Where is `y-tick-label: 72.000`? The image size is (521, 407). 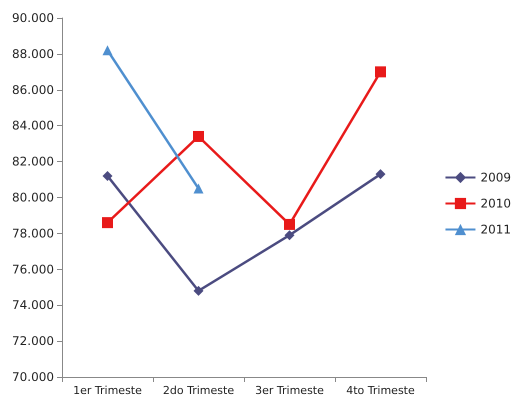 y-tick-label: 72.000 is located at coordinates (33, 341).